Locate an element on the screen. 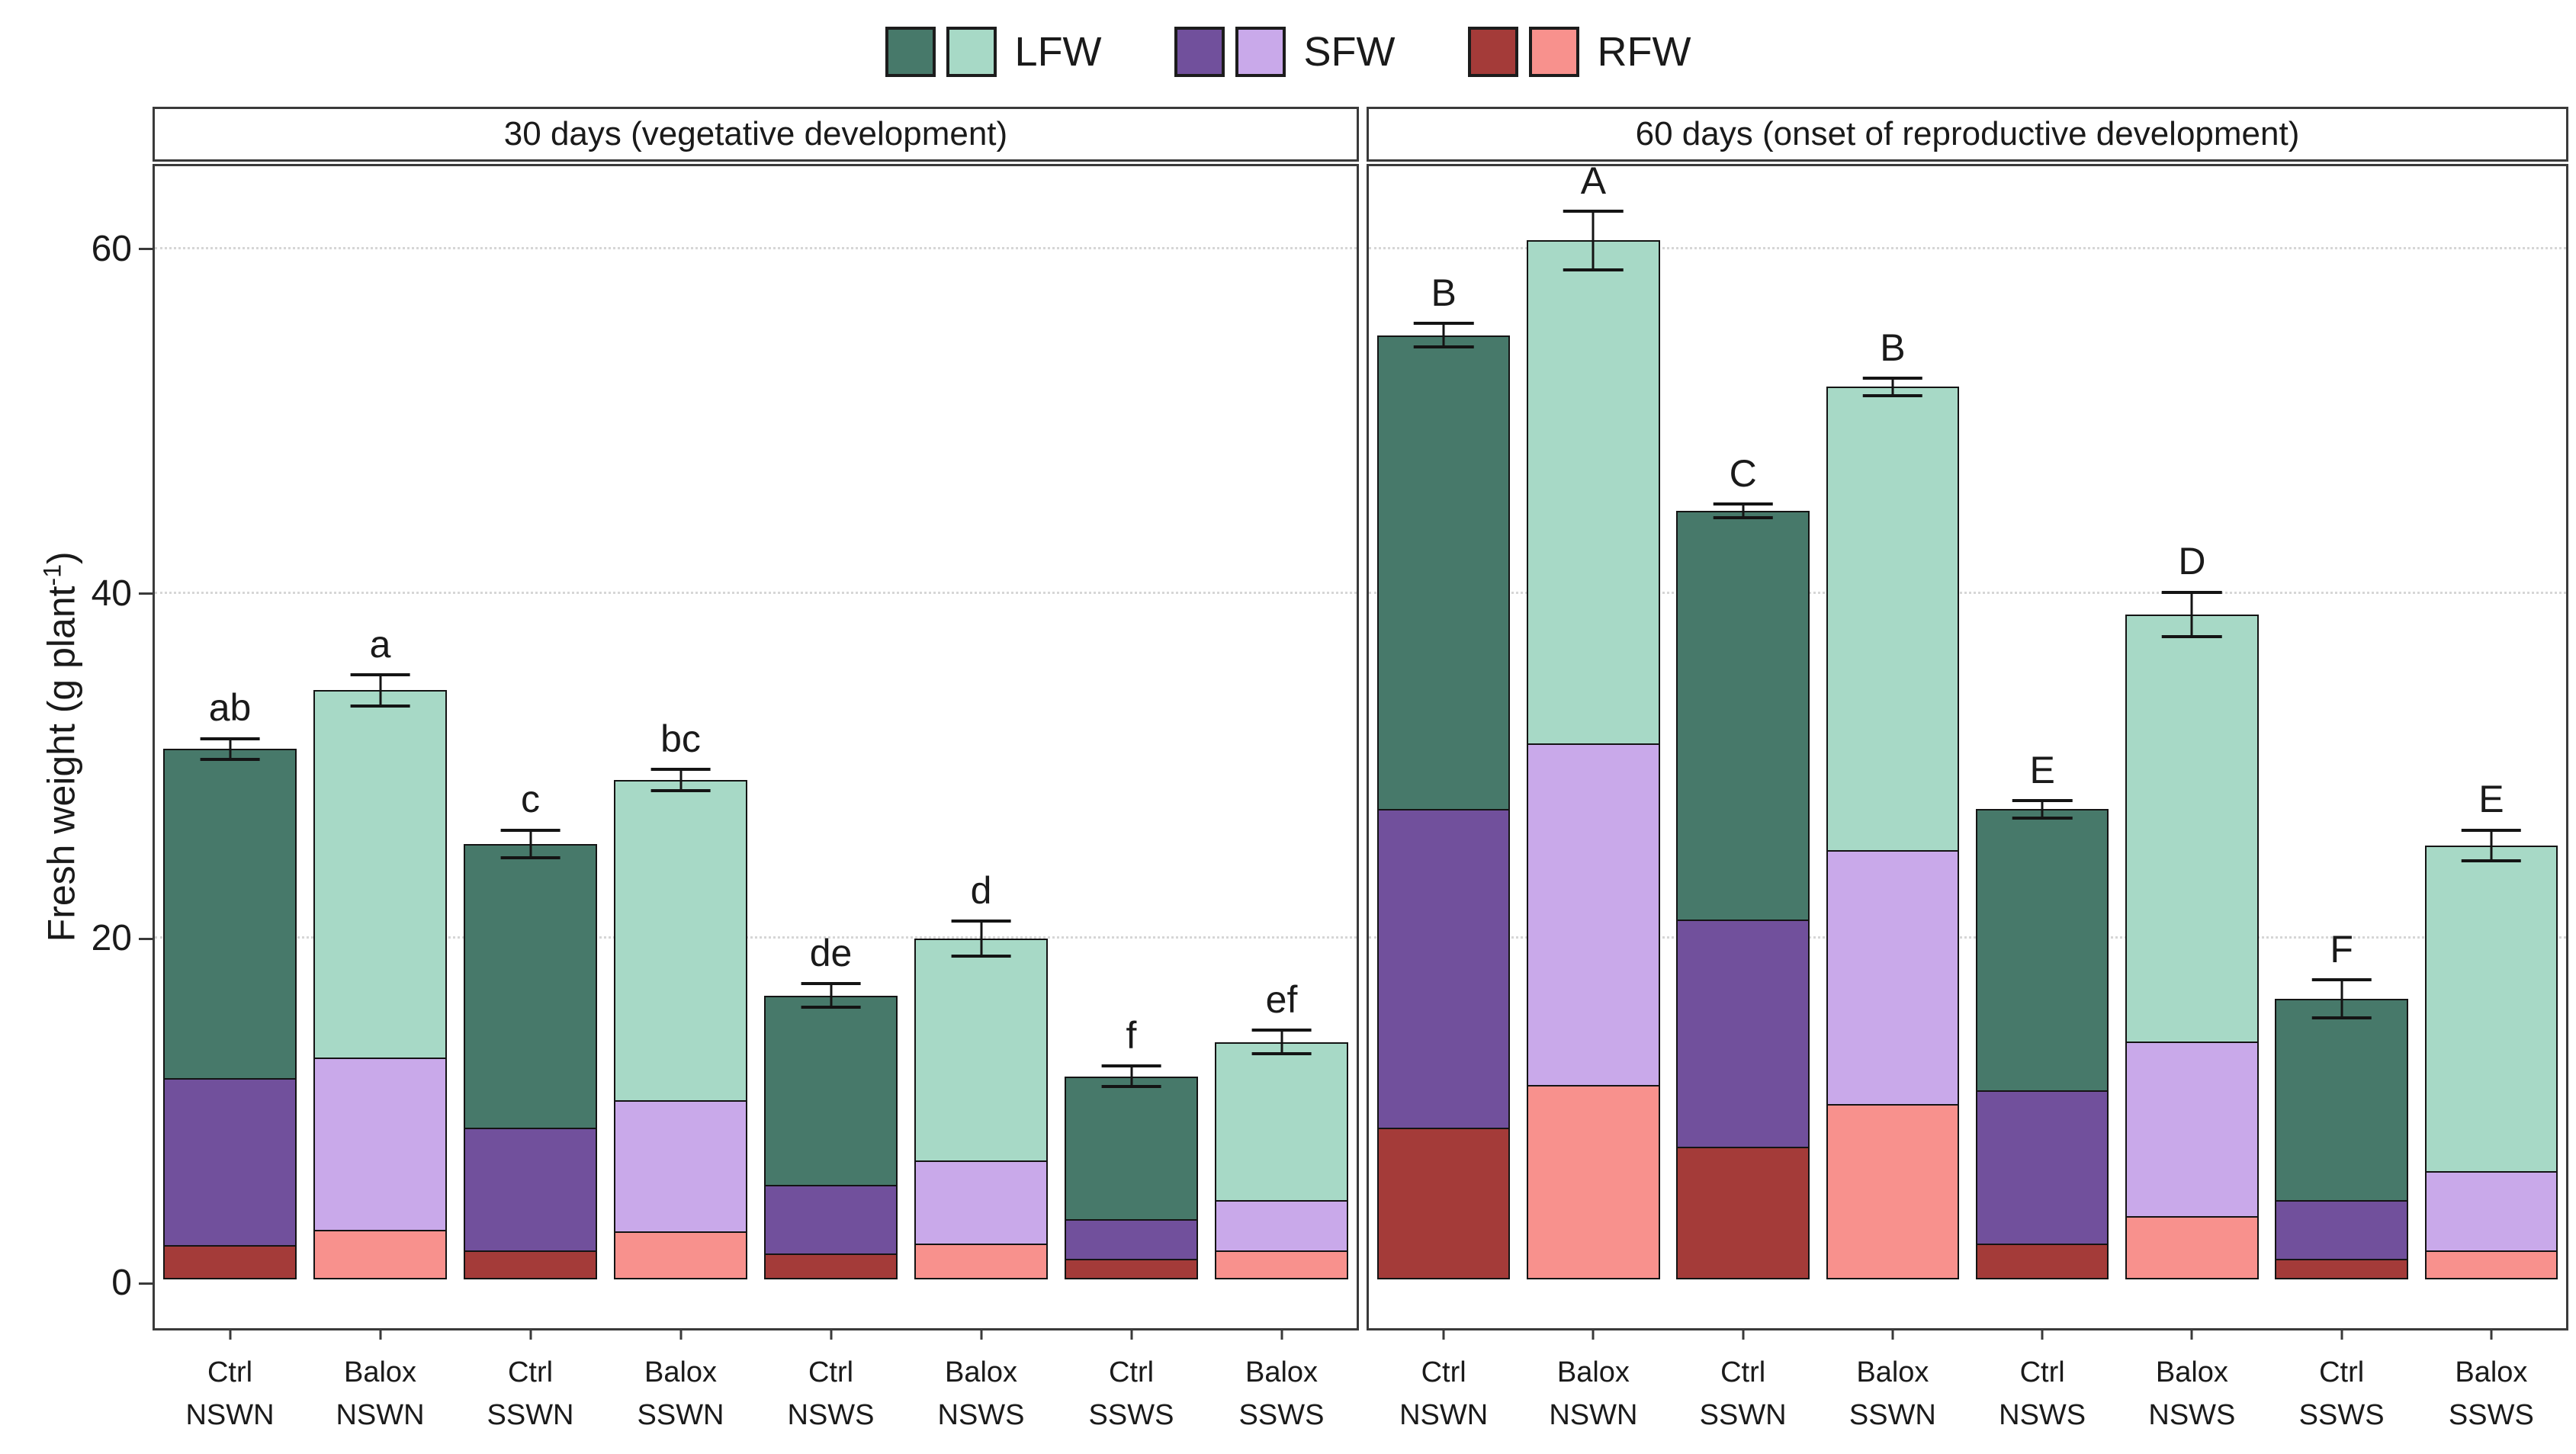  legend-item-lfw: LFW is located at coordinates (993, 52).